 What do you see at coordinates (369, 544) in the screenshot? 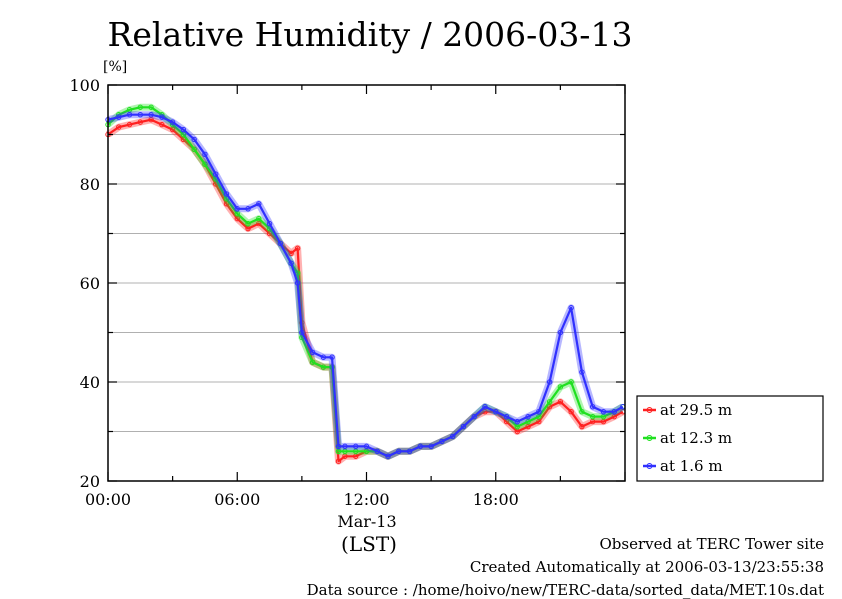
I see `x-axis-label: (LST)` at bounding box center [369, 544].